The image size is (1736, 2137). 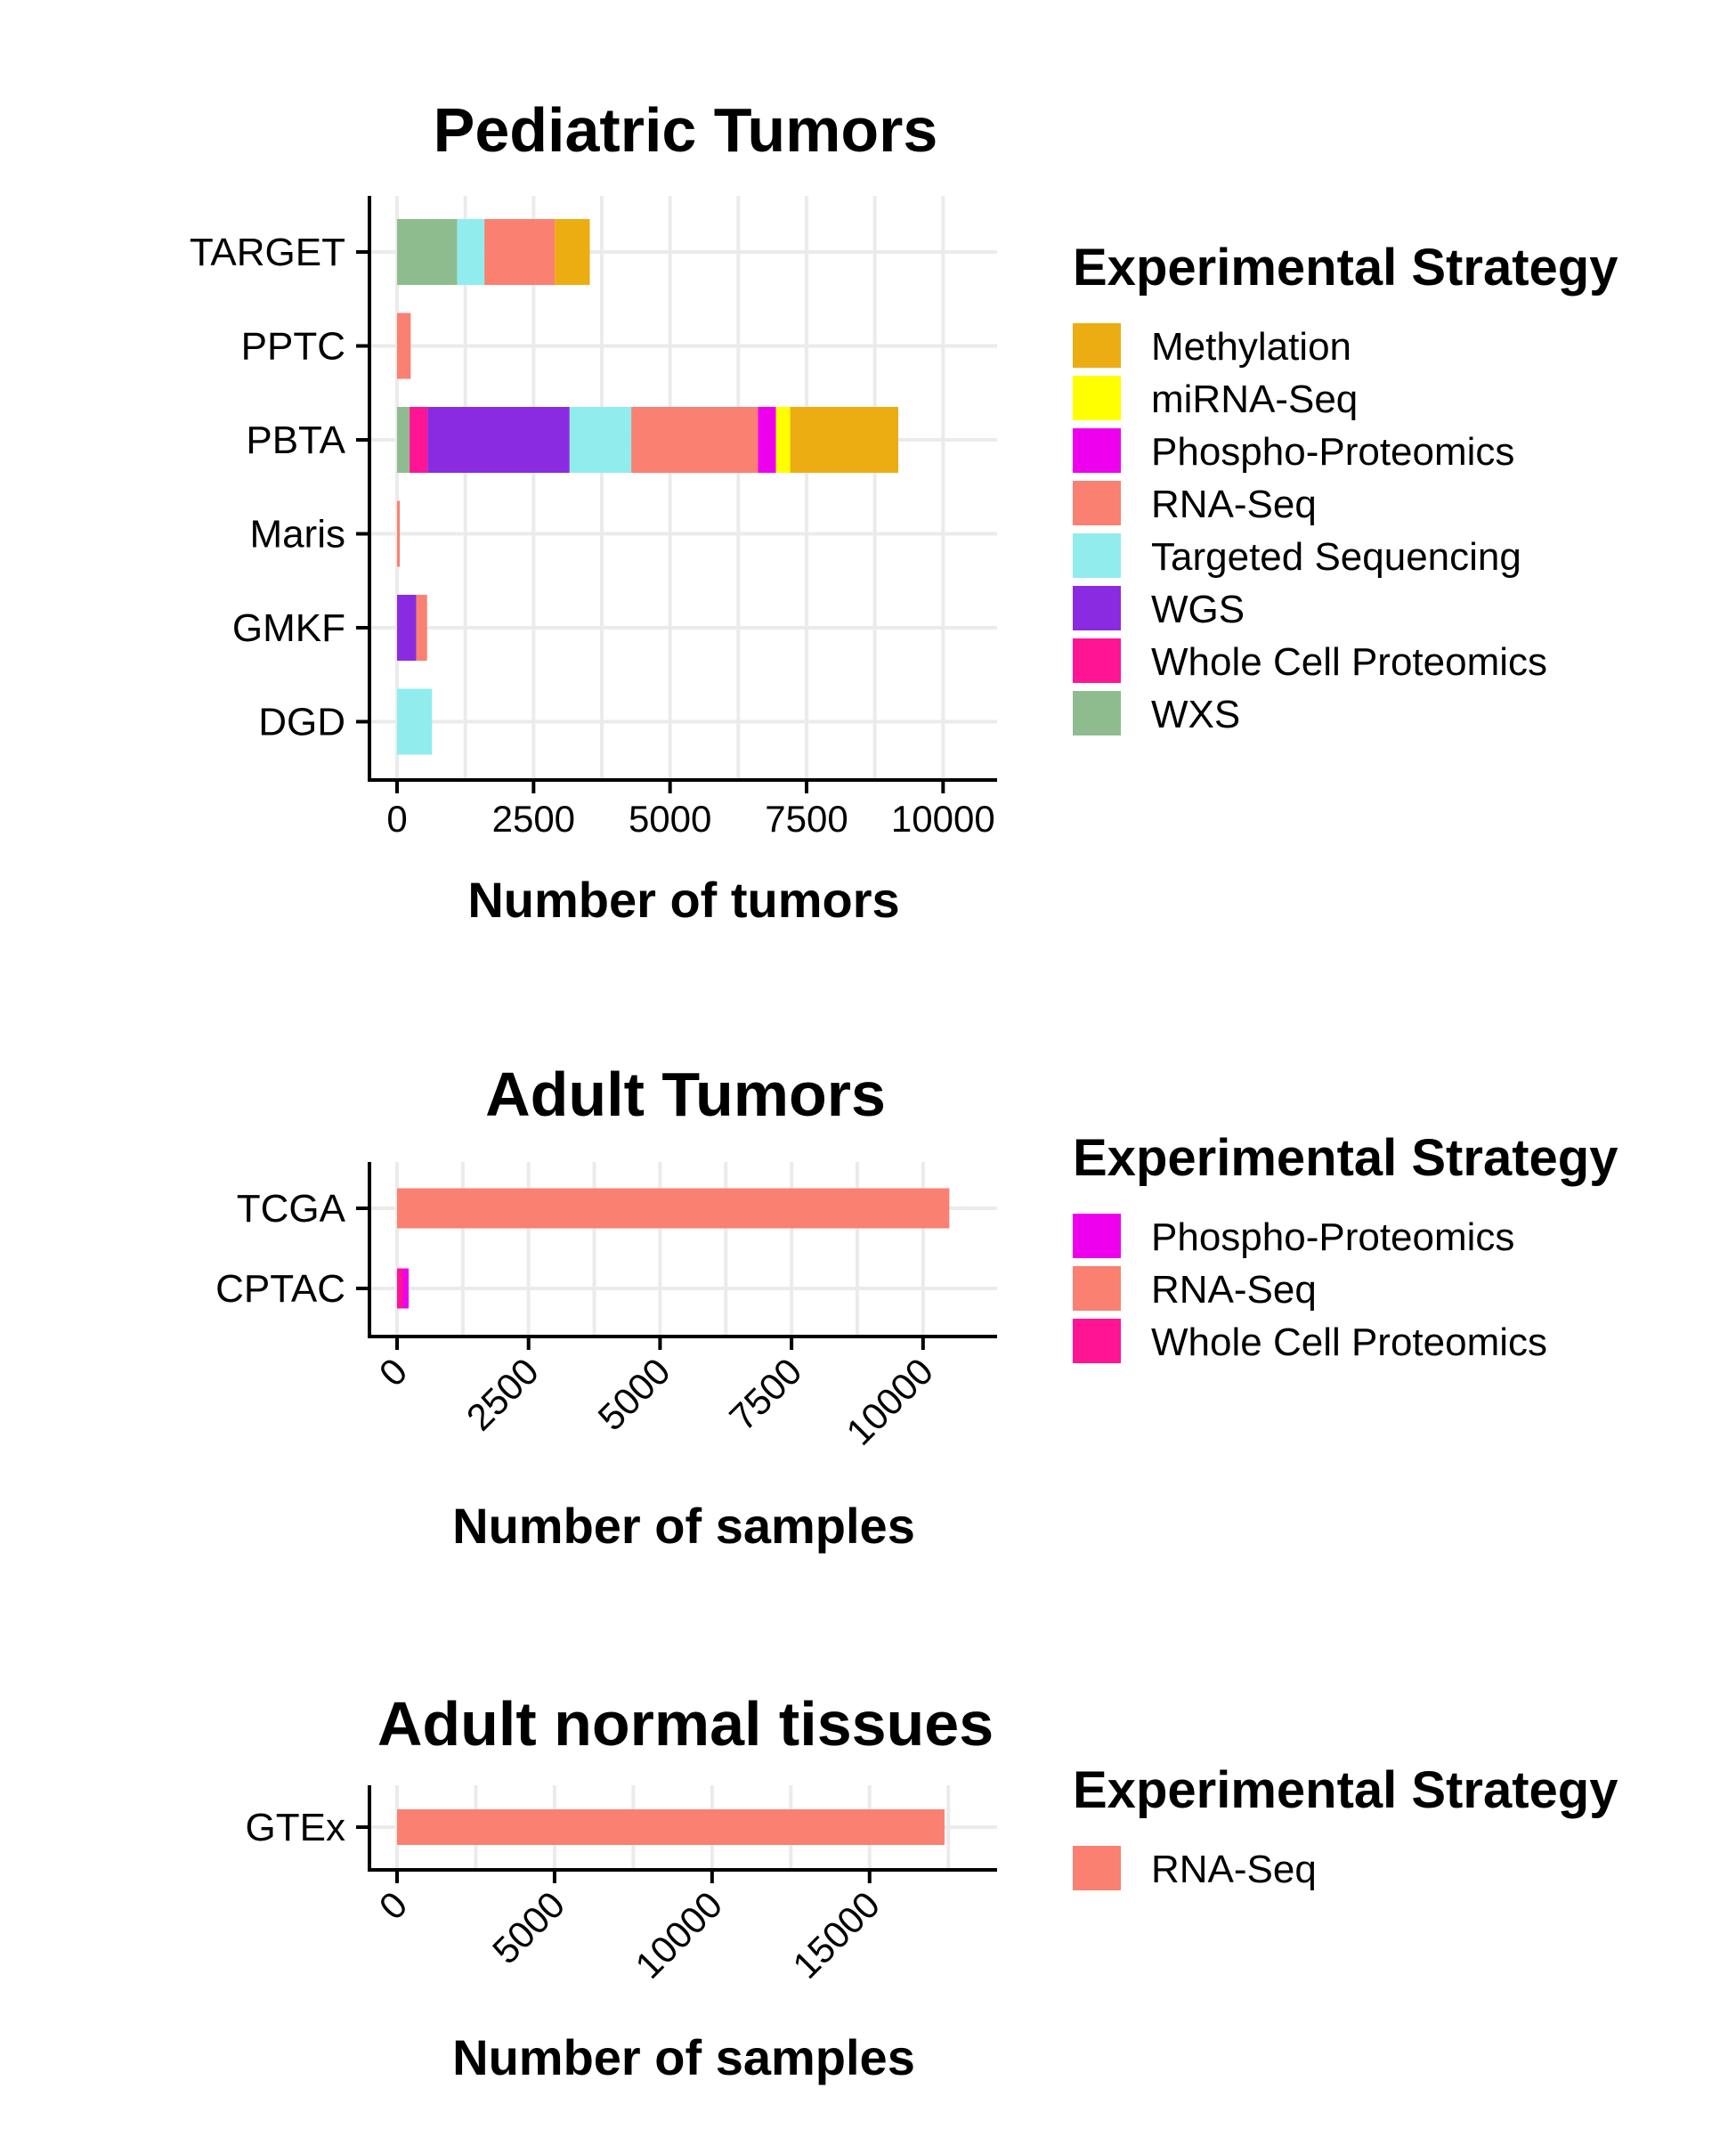 I want to click on bar-segment-target-rna-seq, so click(x=520, y=252).